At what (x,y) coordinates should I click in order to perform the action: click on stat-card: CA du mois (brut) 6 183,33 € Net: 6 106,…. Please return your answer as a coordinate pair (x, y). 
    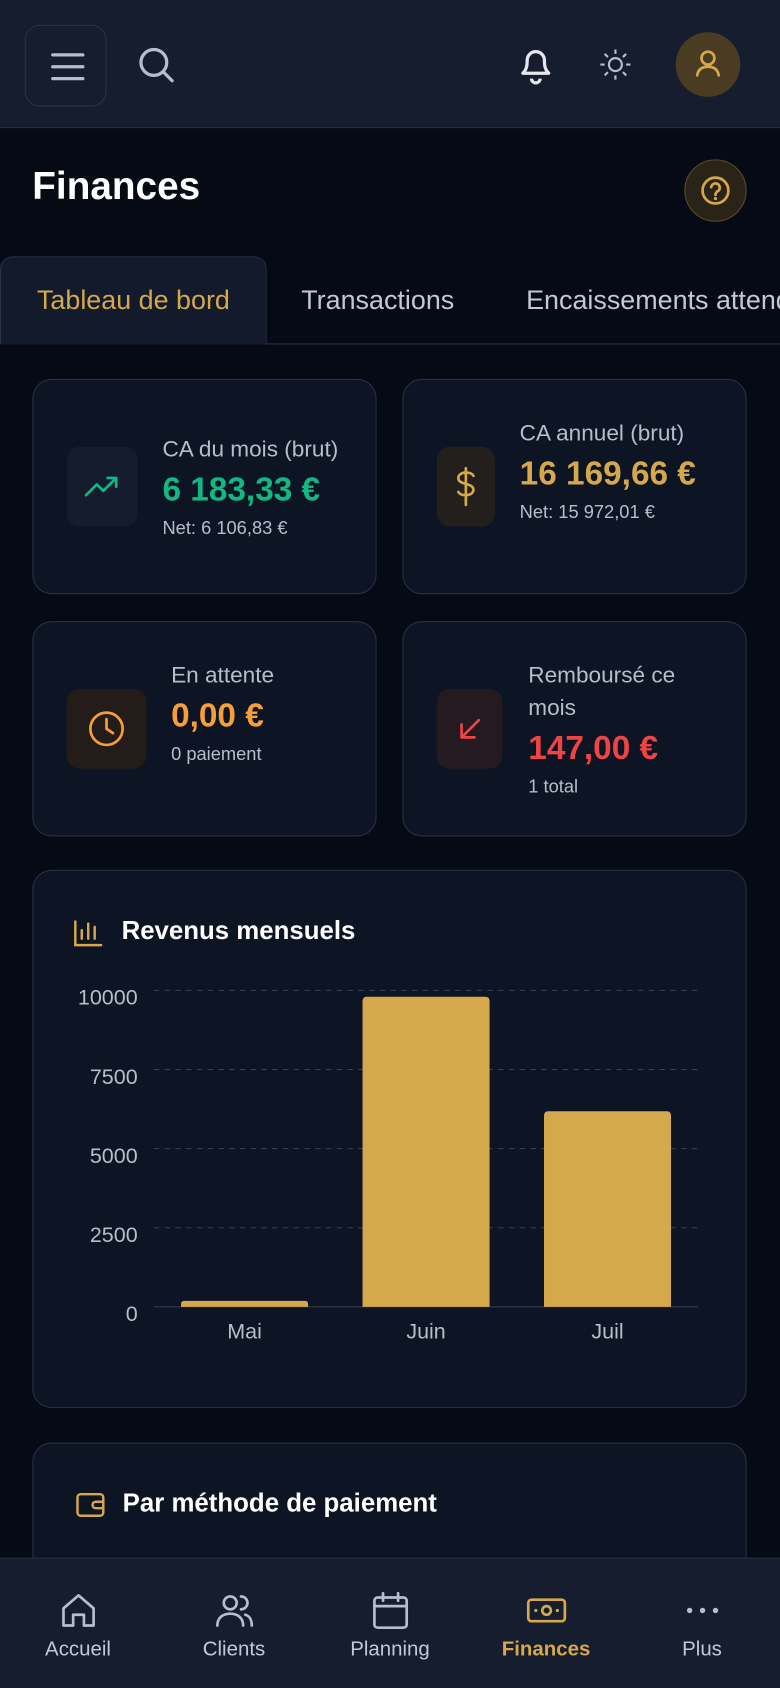
    Looking at the image, I should click on (204, 486).